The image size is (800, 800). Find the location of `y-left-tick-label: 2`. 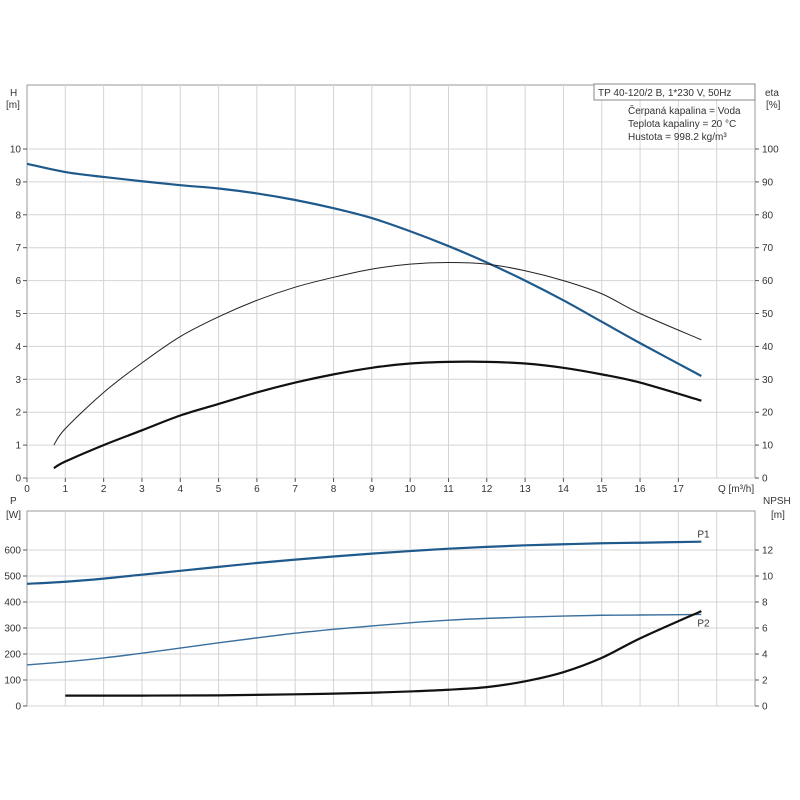

y-left-tick-label: 2 is located at coordinates (18, 413).